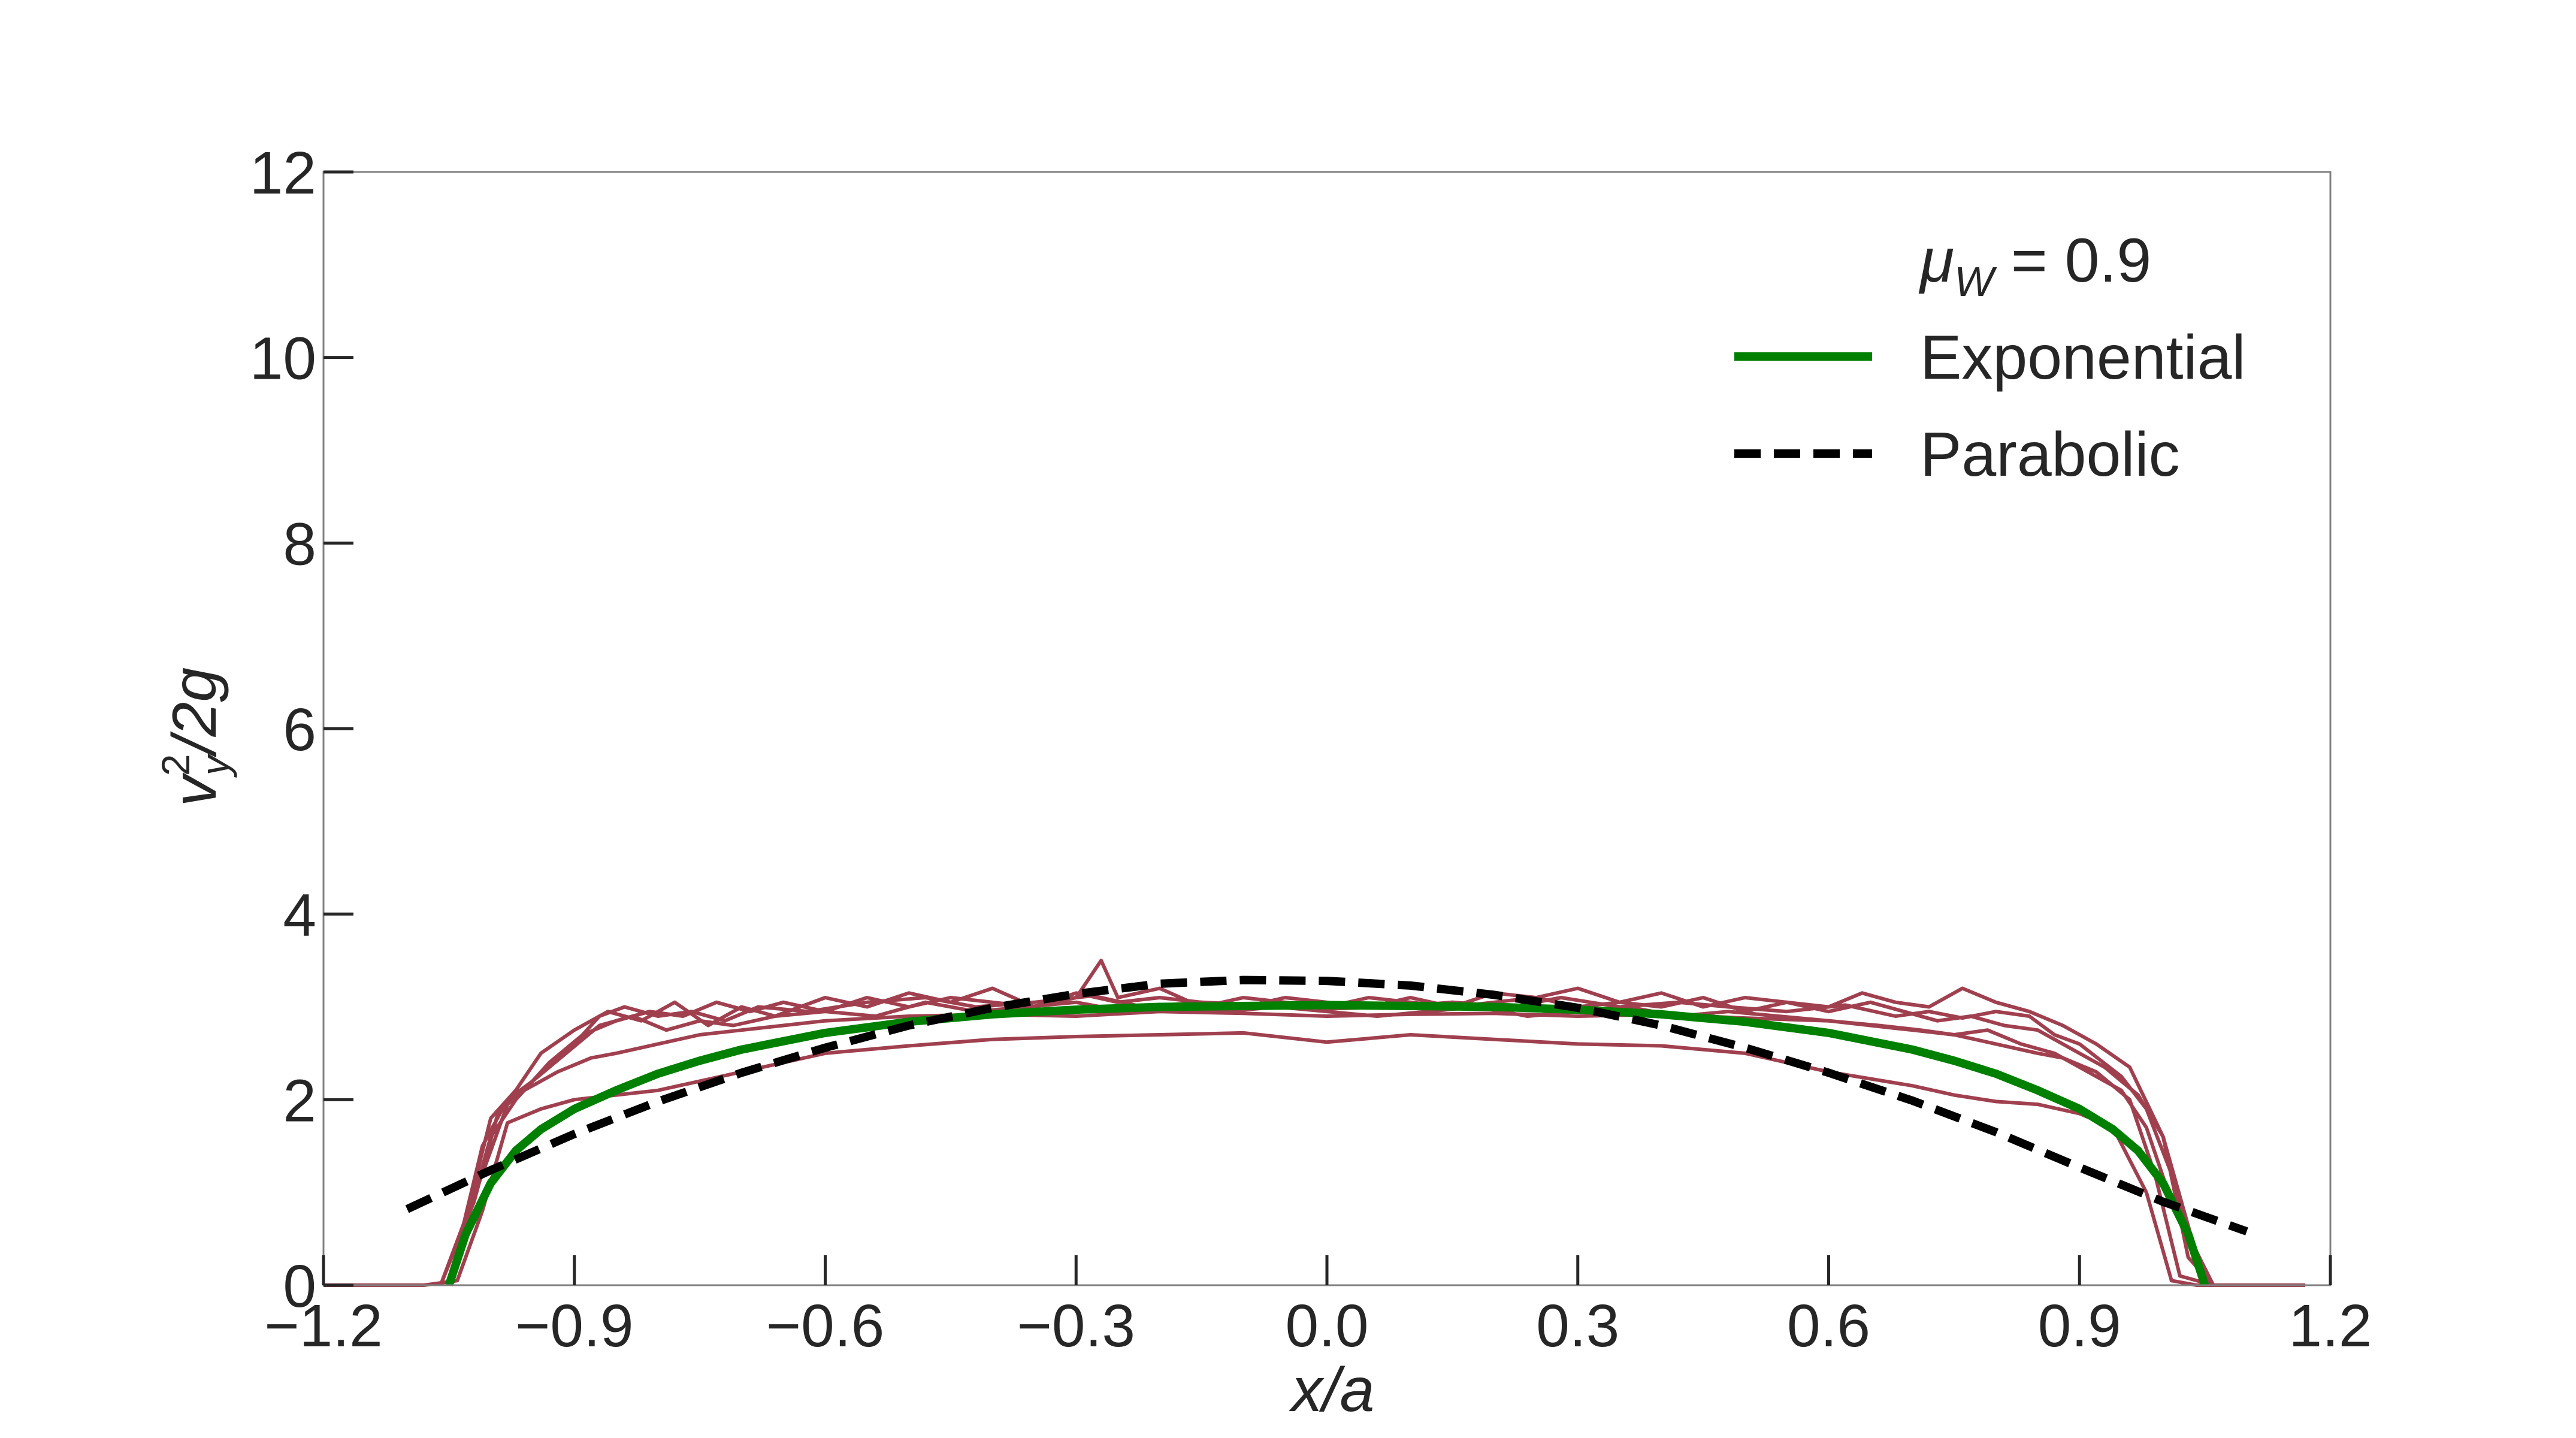 The image size is (2576, 1438). Describe the element at coordinates (175, 765) in the screenshot. I see `y-axis-title-superscript: 2` at that location.